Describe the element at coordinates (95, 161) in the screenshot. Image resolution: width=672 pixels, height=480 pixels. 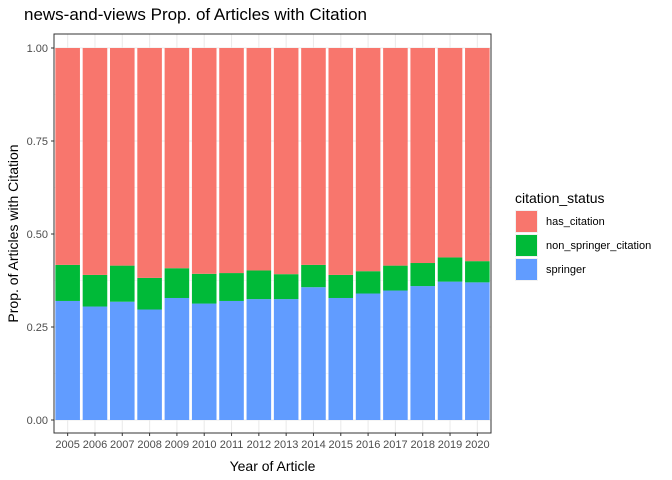
I see `bar-has_citation-2006` at that location.